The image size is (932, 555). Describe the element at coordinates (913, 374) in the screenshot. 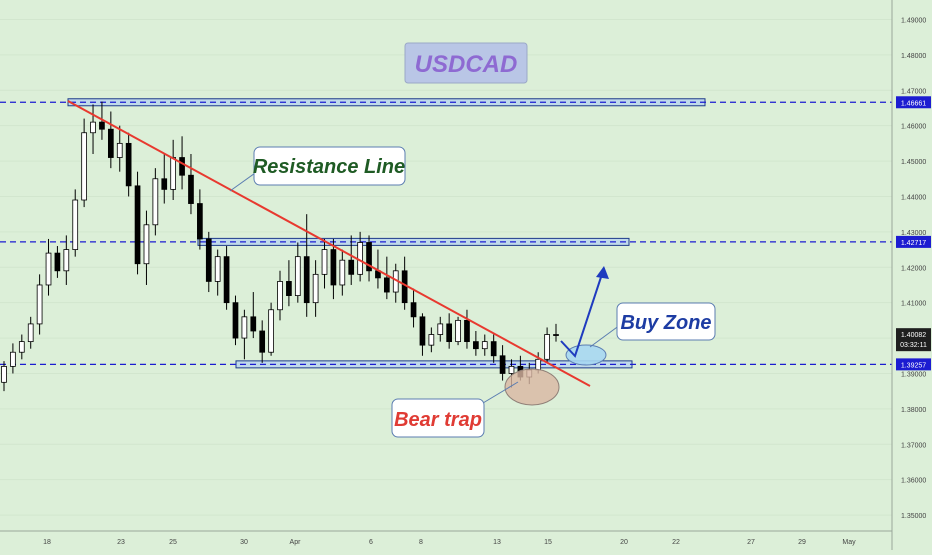

I see `y-tick-label: 1.39000` at that location.